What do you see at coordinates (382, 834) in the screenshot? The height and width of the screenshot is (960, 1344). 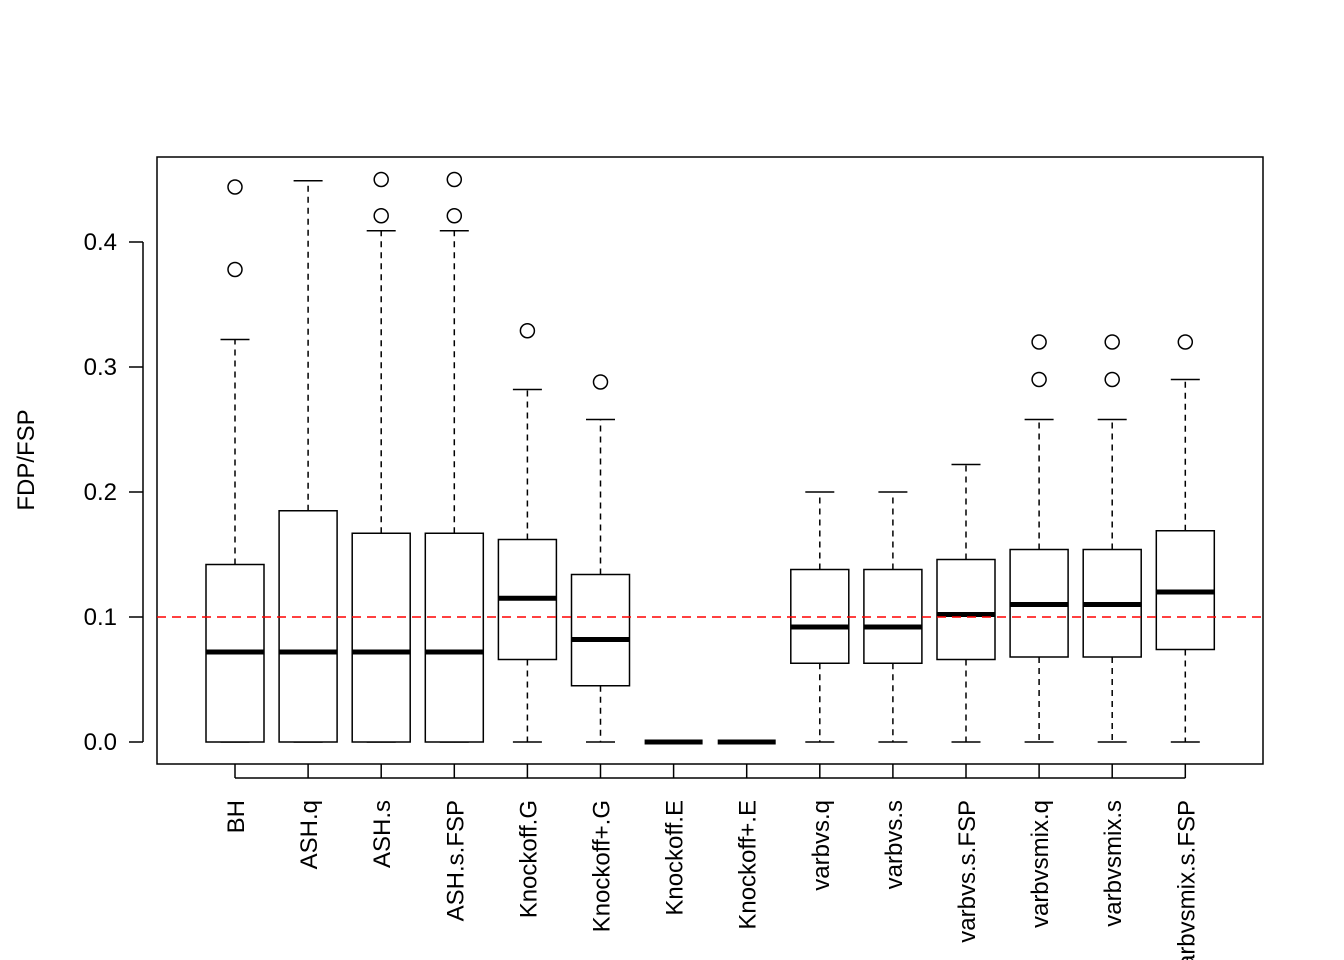 I see `x-tick-label: ASH.s` at bounding box center [382, 834].